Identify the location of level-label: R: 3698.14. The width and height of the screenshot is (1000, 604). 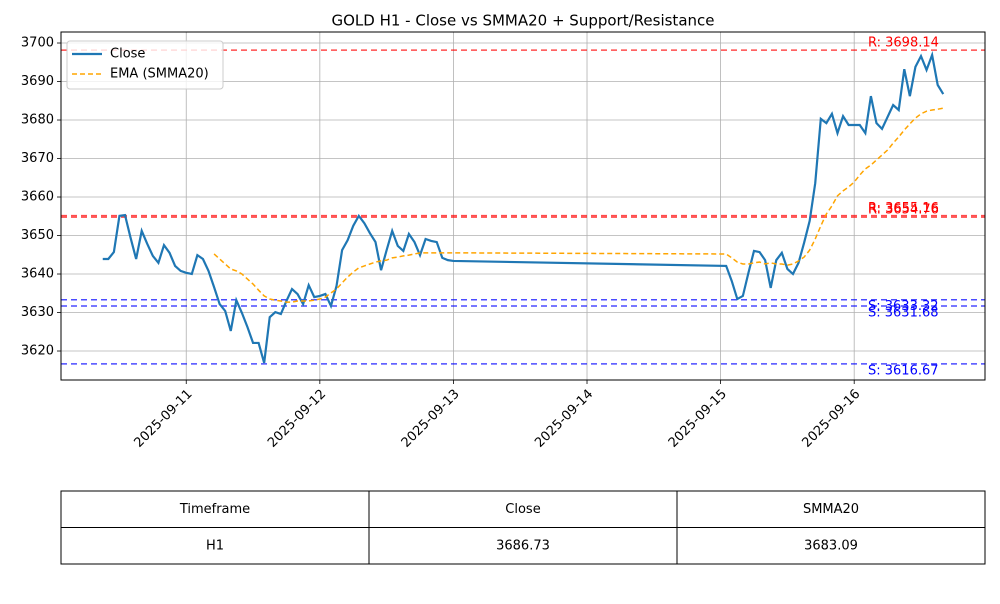
(903, 43).